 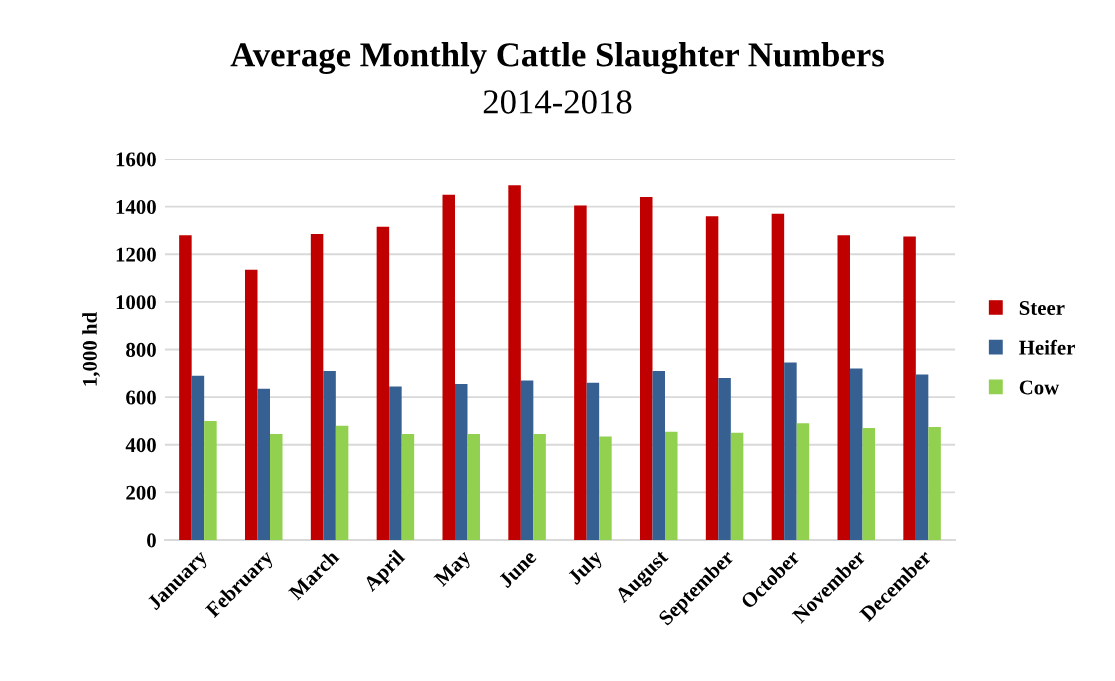 I want to click on y-tick-label: 400, so click(x=140, y=445).